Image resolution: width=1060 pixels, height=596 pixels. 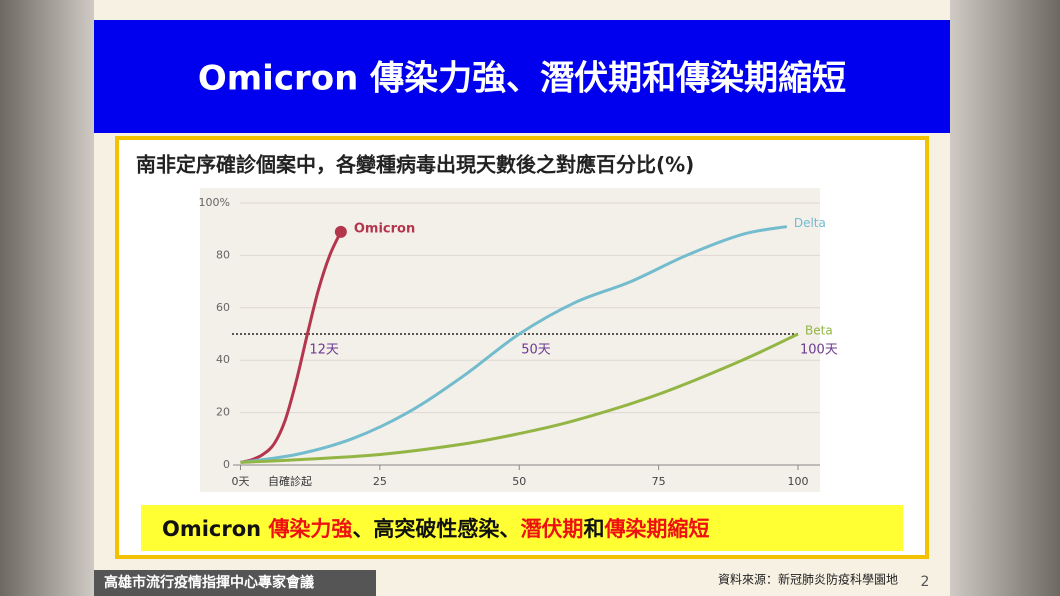 I want to click on series-label: Omicron, so click(x=384, y=228).